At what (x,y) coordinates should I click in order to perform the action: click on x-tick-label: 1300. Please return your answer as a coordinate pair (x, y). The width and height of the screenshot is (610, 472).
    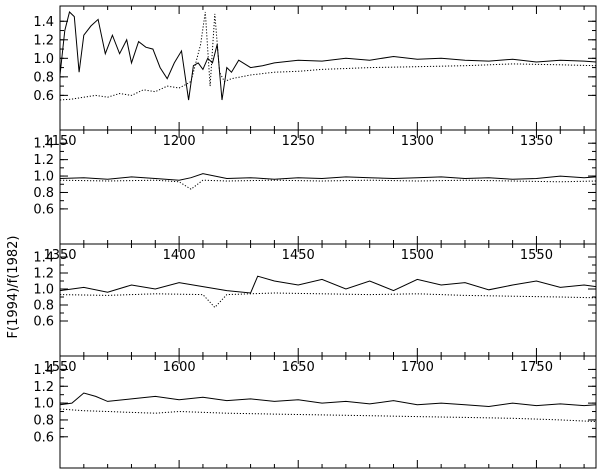
    Looking at the image, I should click on (417, 141).